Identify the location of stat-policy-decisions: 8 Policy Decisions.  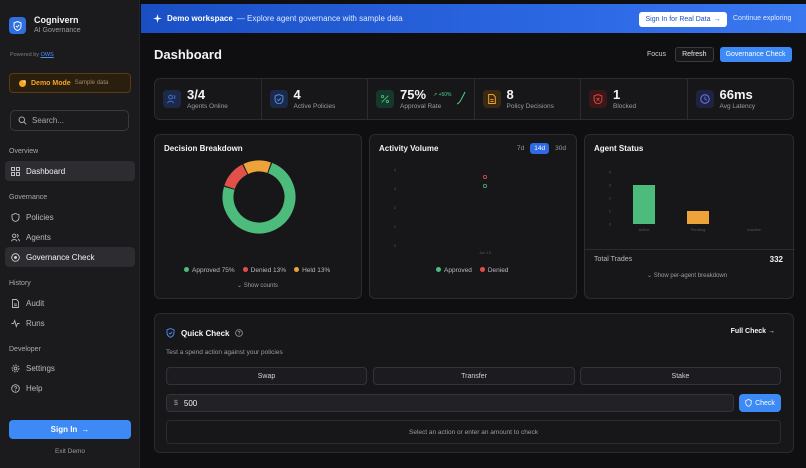
(528, 99).